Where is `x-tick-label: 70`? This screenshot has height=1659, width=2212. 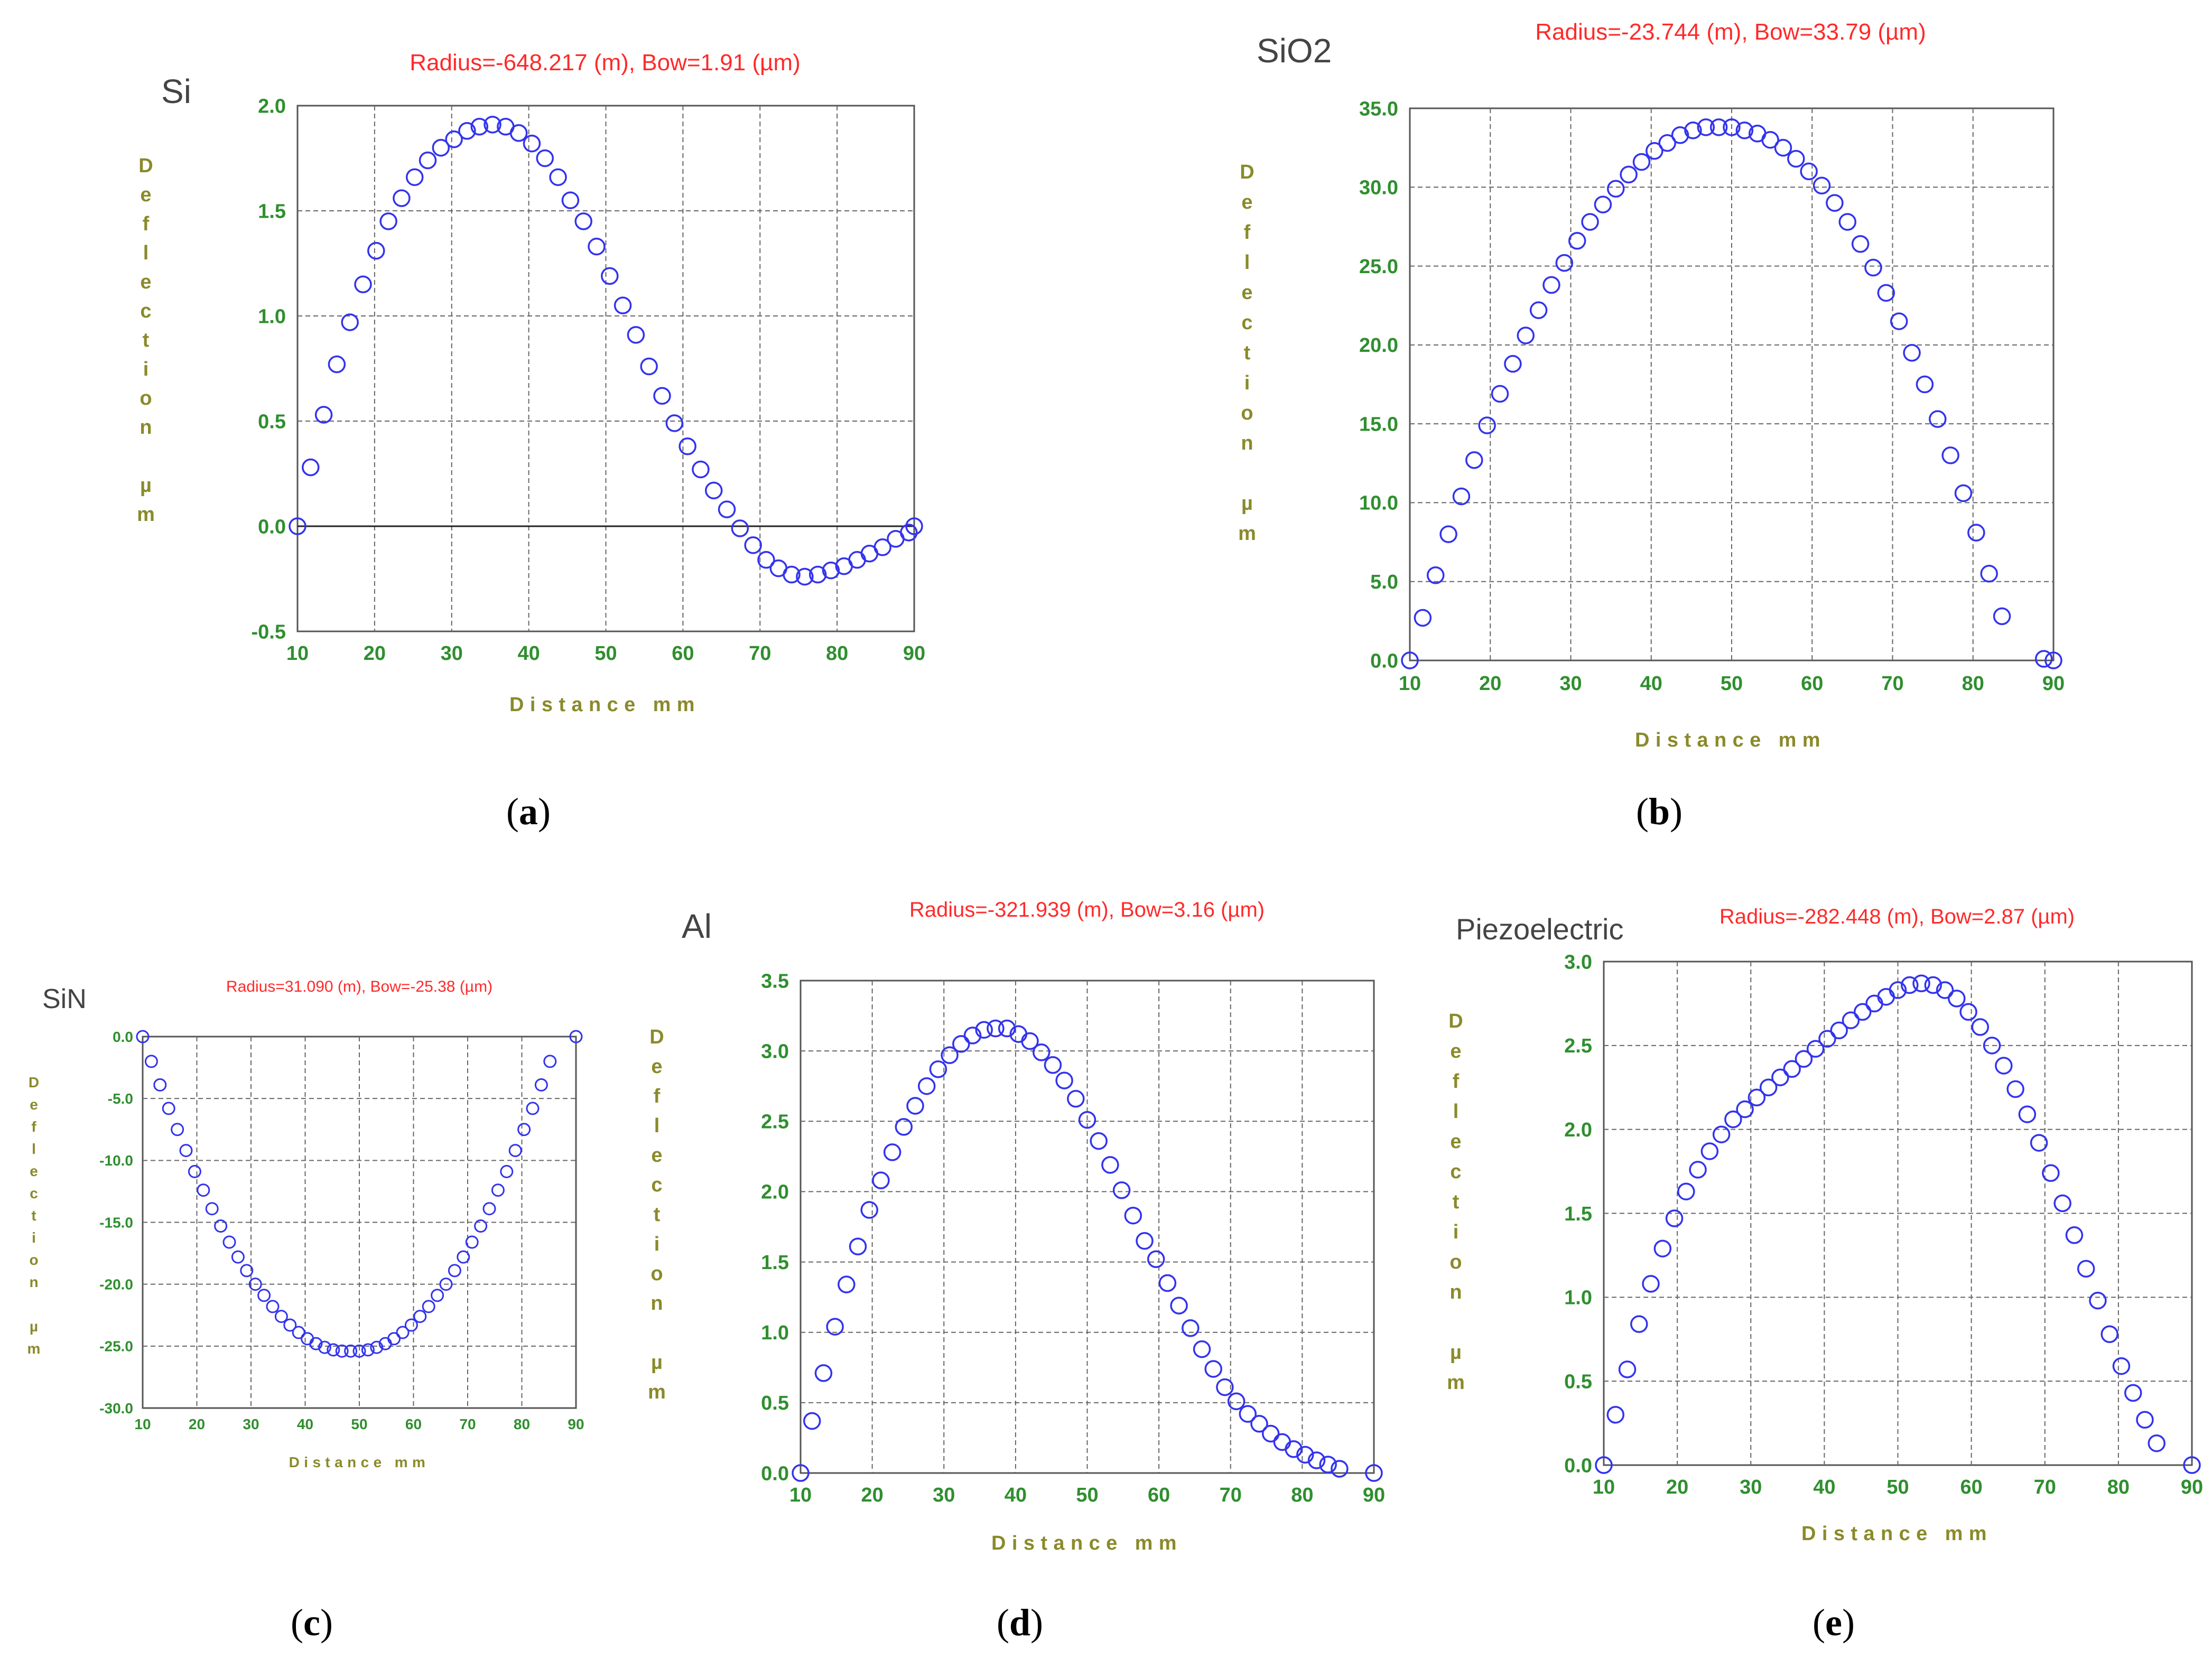 x-tick-label: 70 is located at coordinates (760, 653).